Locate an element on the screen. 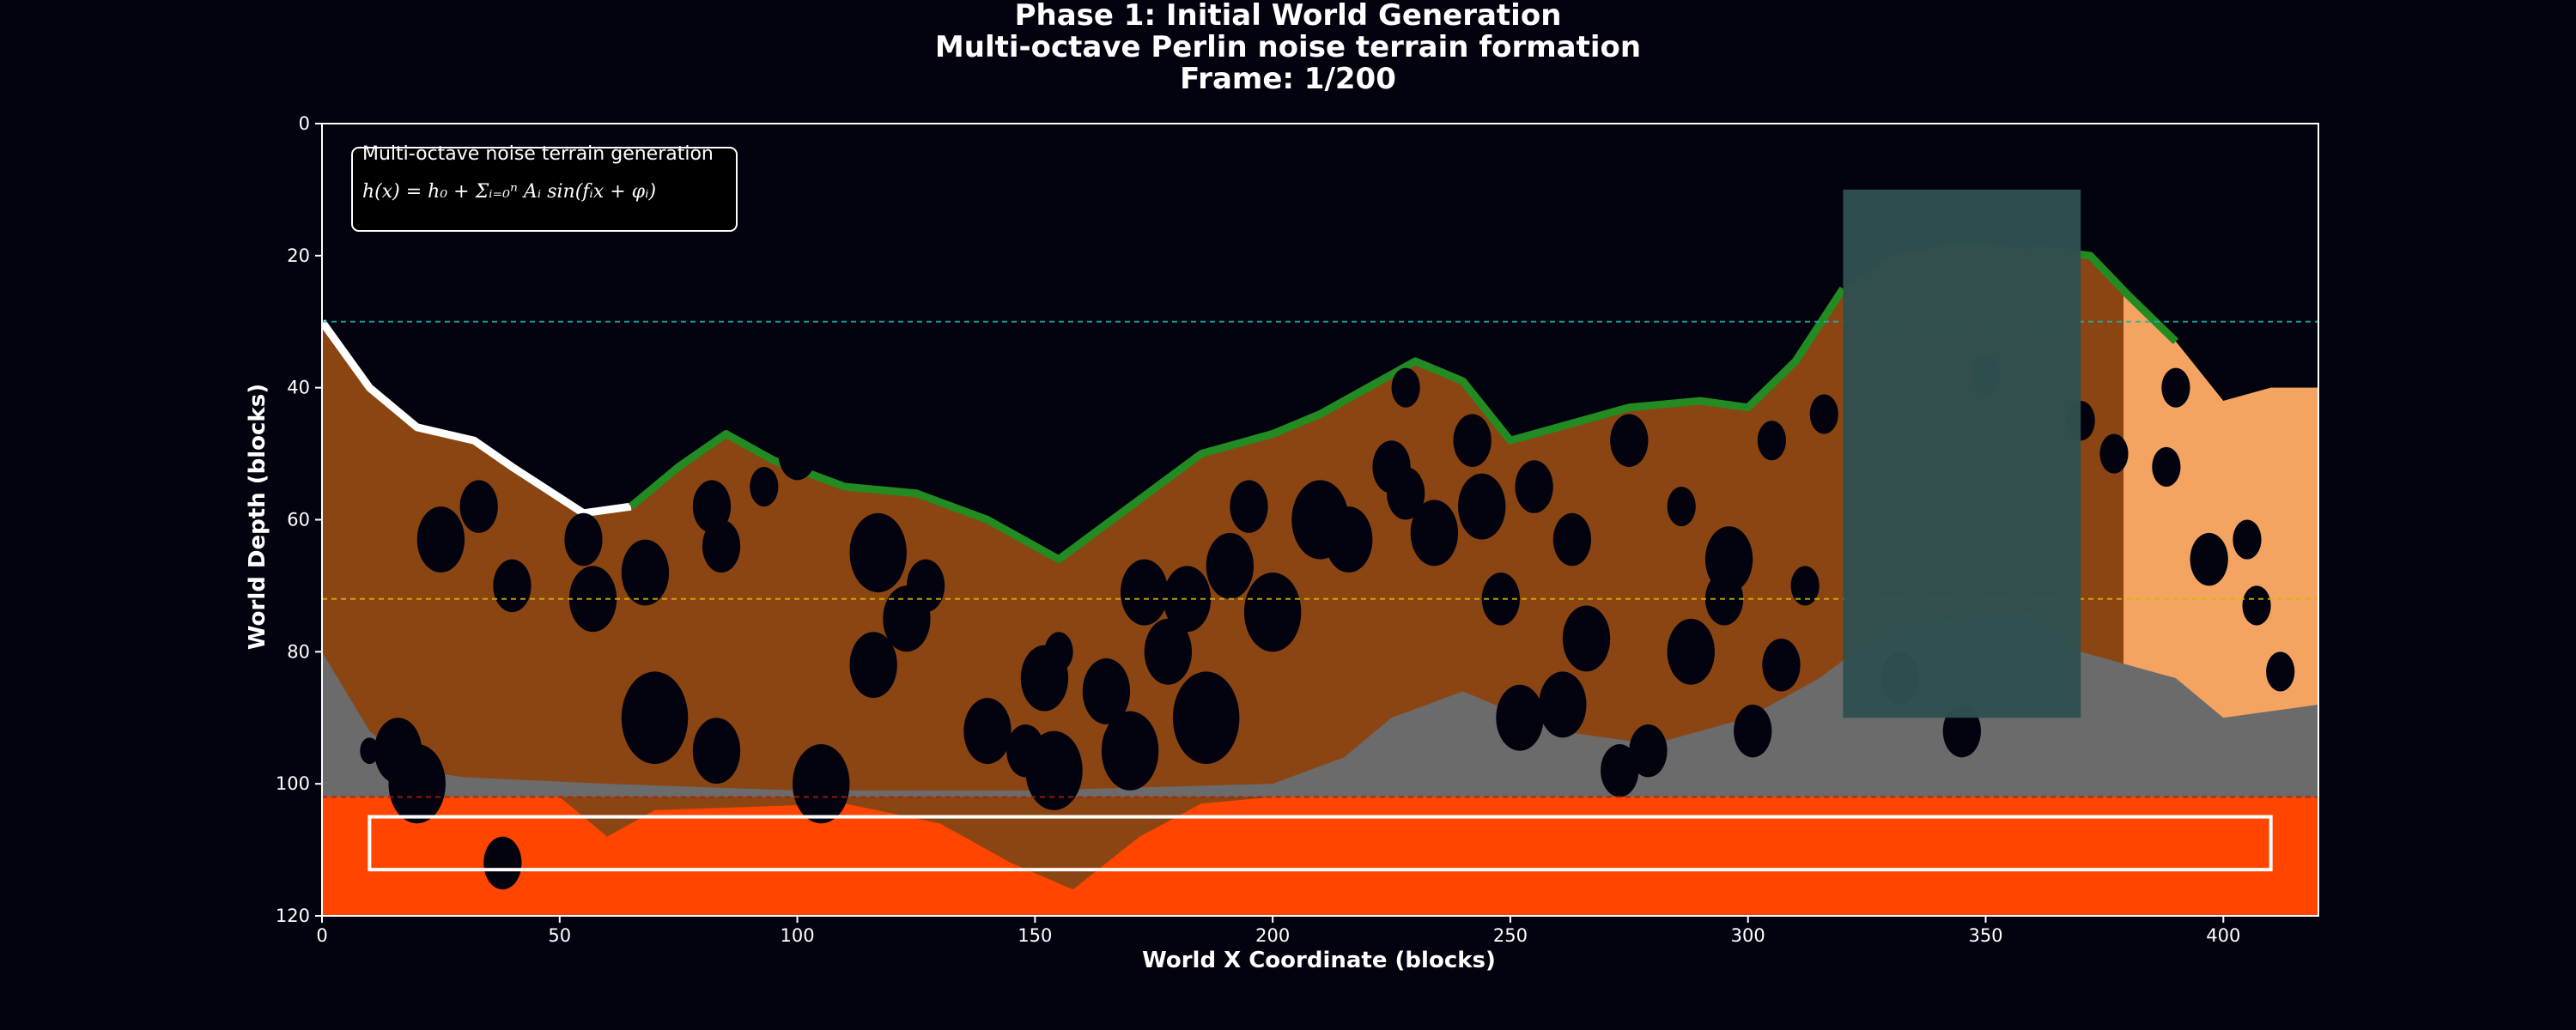 The height and width of the screenshot is (1030, 2576). x-tick-label: 350 is located at coordinates (1985, 935).